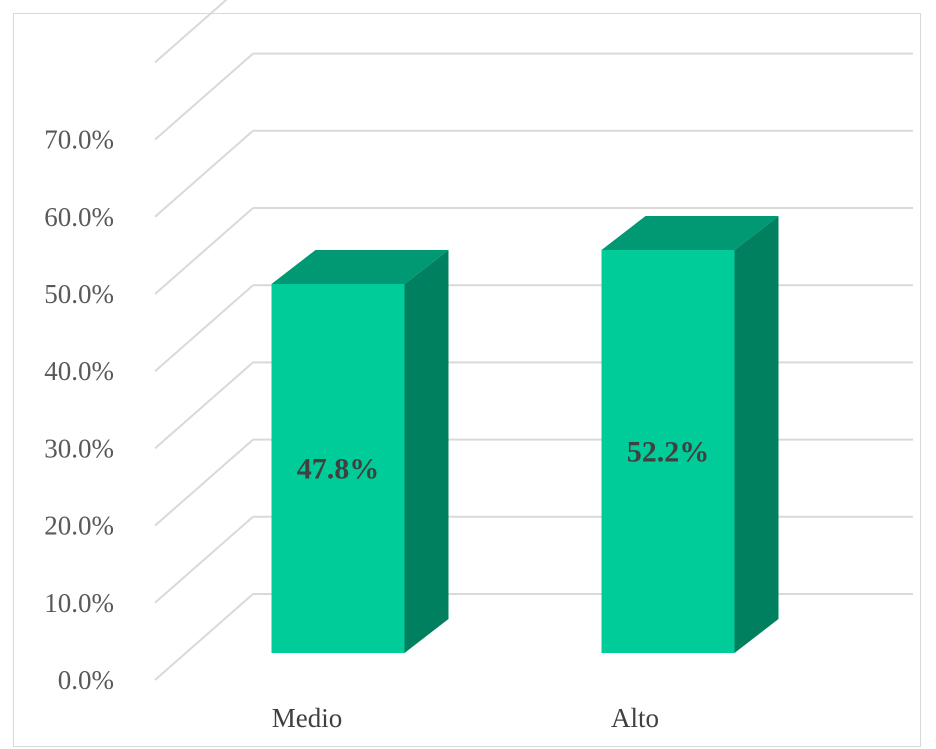  What do you see at coordinates (79, 603) in the screenshot?
I see `y-tick-label: 10.0%` at bounding box center [79, 603].